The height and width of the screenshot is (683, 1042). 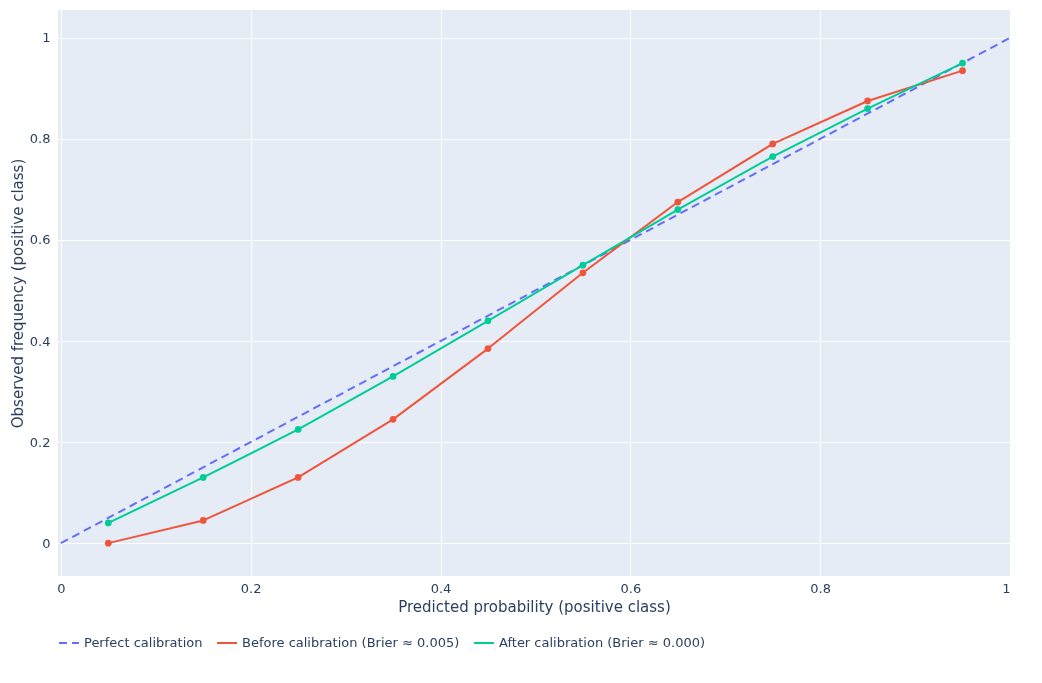 What do you see at coordinates (40, 240) in the screenshot?
I see `y-tick-label: 0.6` at bounding box center [40, 240].